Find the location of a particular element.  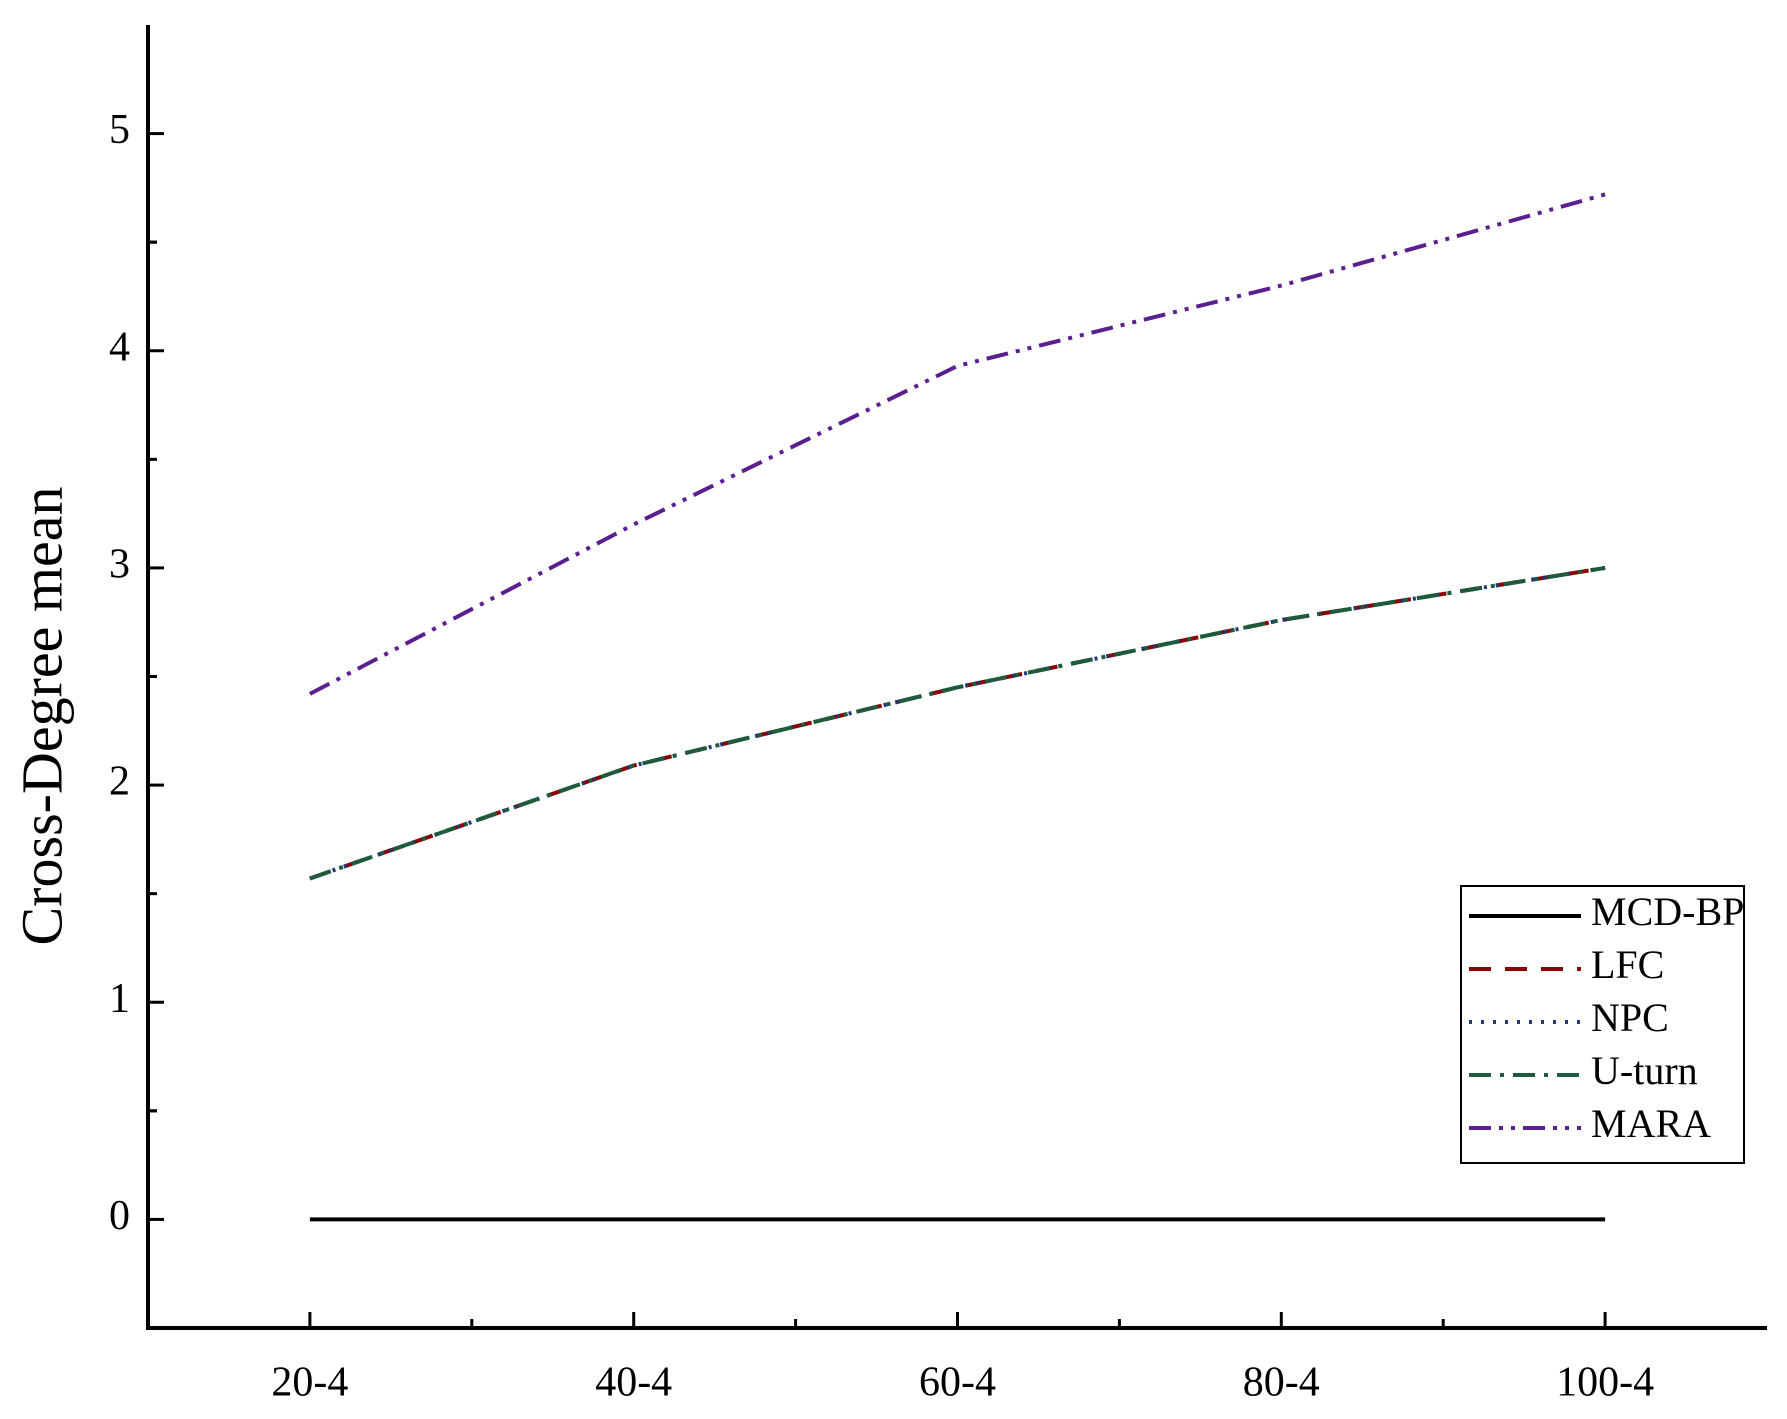

y-tick-label: 1 is located at coordinates (119, 999).